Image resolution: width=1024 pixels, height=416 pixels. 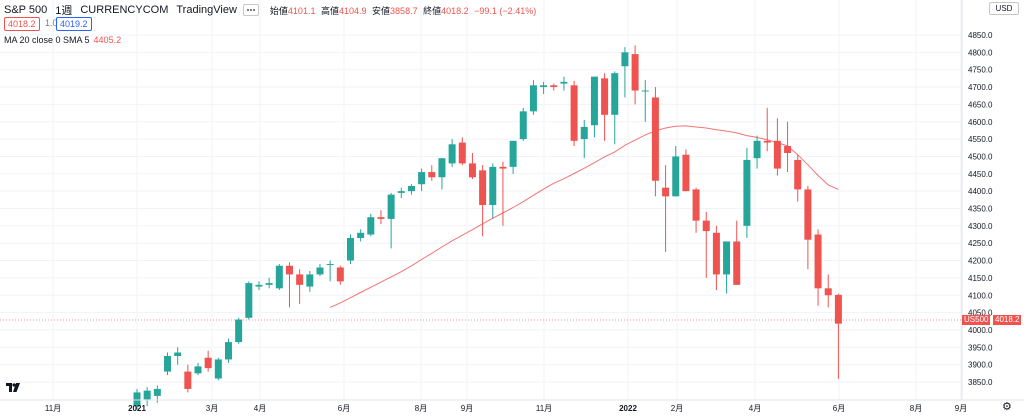 I want to click on price-tick-label: 4800.0, so click(x=980, y=52).